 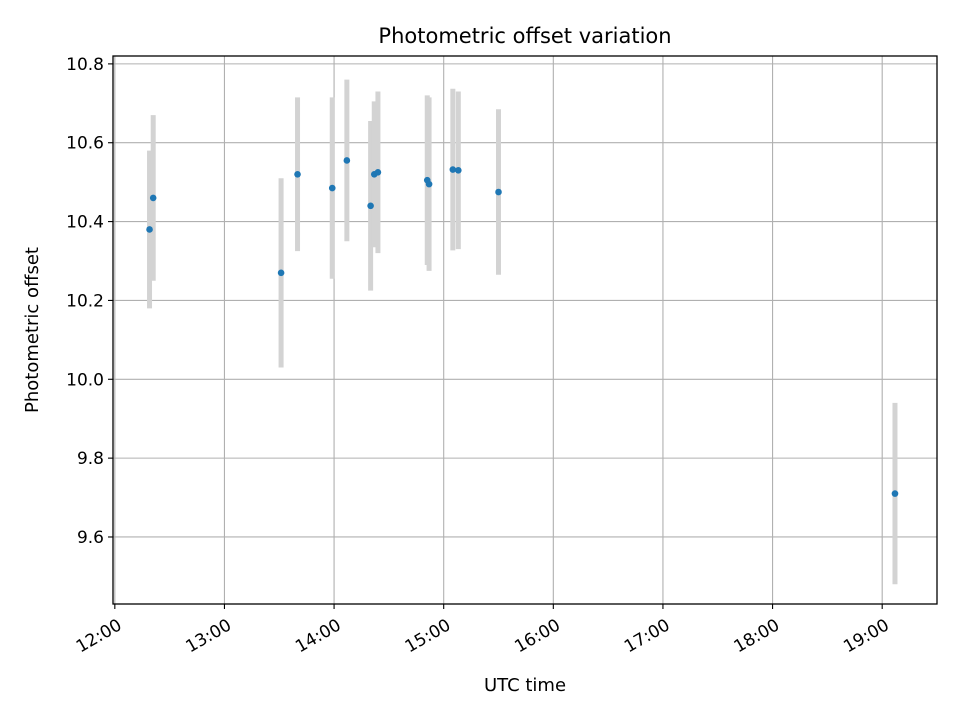 I want to click on y-tick-label: 9.6, so click(x=90, y=538).